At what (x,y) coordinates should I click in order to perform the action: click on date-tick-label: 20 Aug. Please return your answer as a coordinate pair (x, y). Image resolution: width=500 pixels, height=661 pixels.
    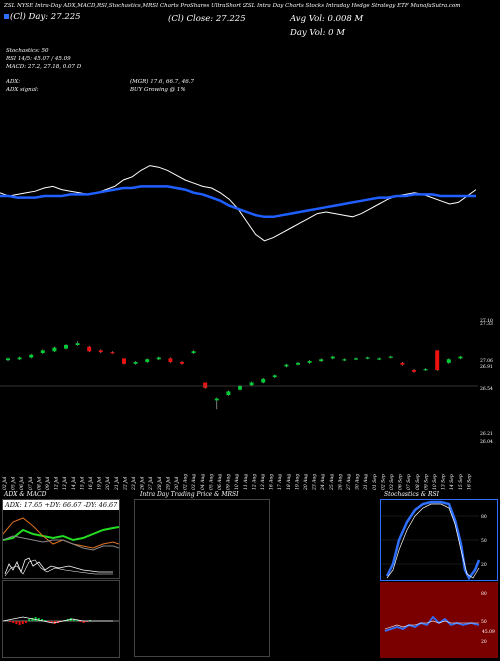
    Looking at the image, I should click on (306, 482).